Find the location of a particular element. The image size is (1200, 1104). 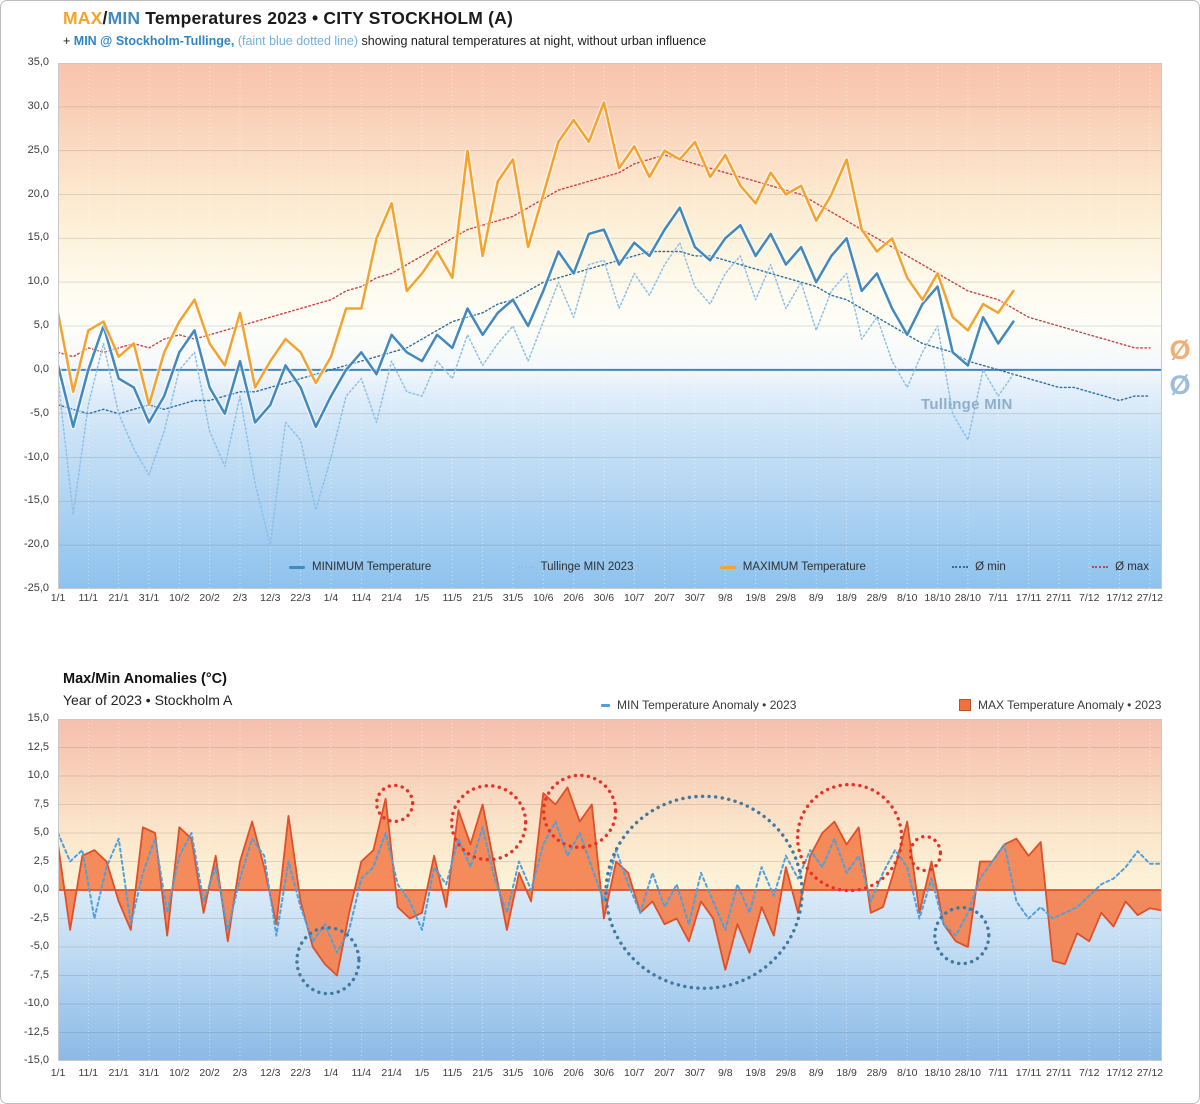

y-axis-label: 10,0 is located at coordinates (38, 775).